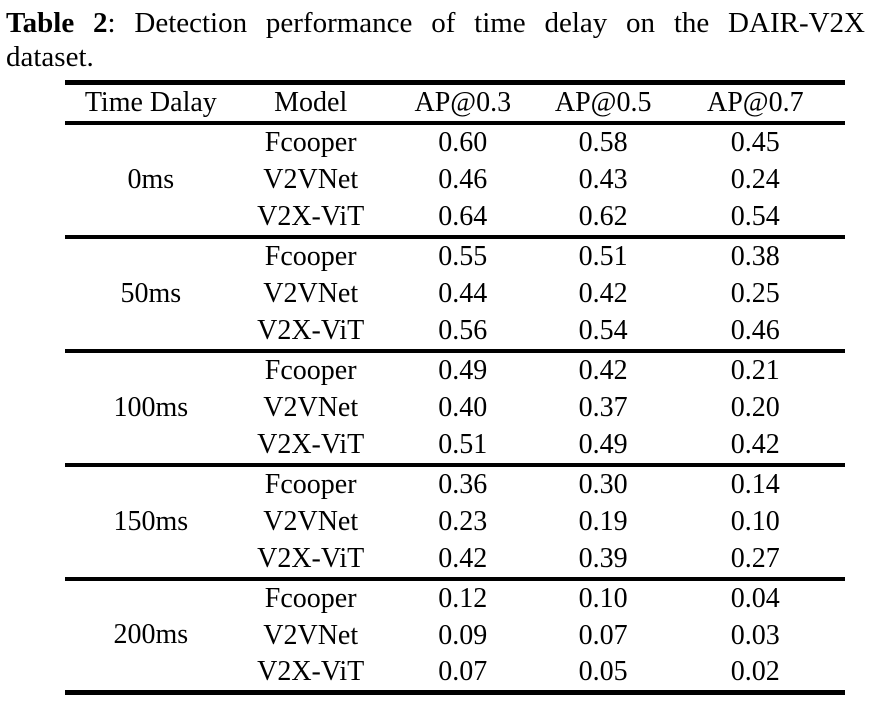 The image size is (871, 719). I want to click on ap05-cell: 0.49, so click(603, 444).